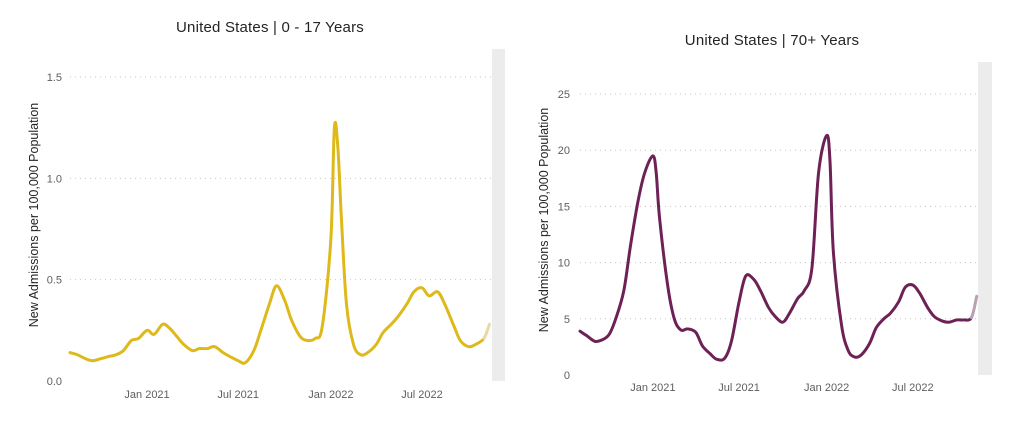 This screenshot has width=1024, height=423. What do you see at coordinates (564, 207) in the screenshot?
I see `y-tick-label: 15` at bounding box center [564, 207].